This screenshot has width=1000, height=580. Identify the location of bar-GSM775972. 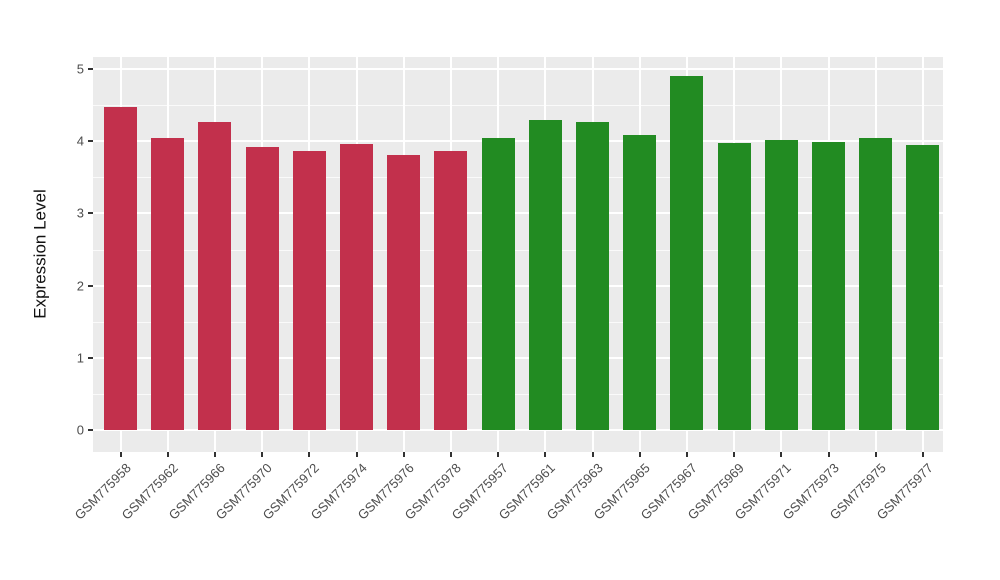
(309, 290).